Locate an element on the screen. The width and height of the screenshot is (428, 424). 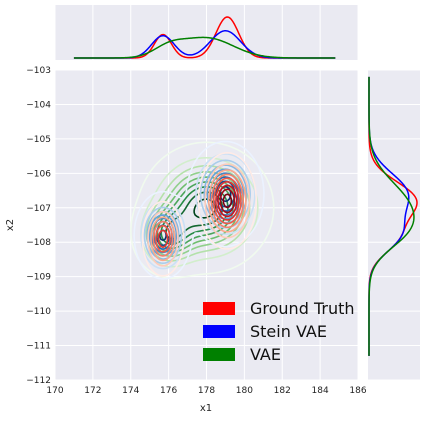
x-tick-label: 170 is located at coordinates (54, 391).